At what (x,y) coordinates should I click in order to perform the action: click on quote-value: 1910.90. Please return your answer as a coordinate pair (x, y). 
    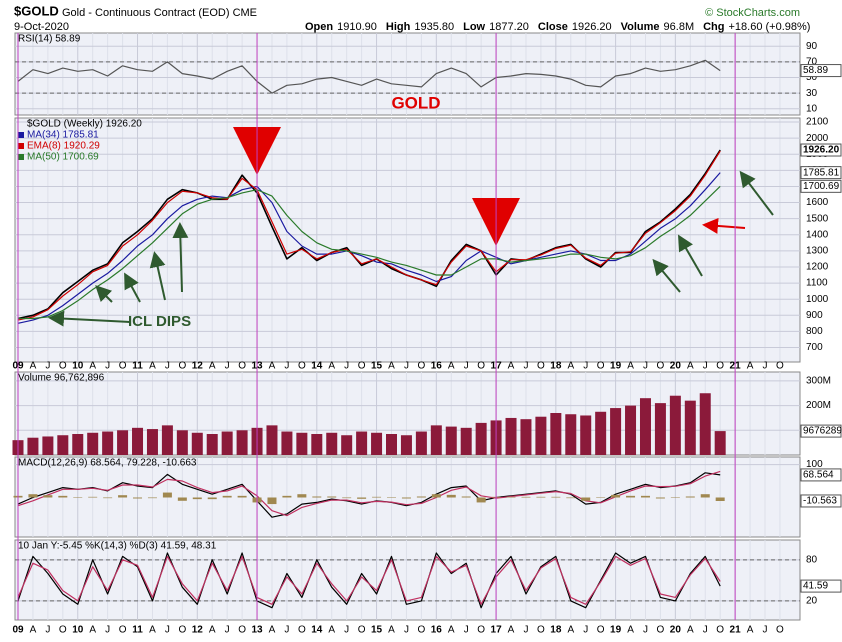
    Looking at the image, I should click on (357, 27).